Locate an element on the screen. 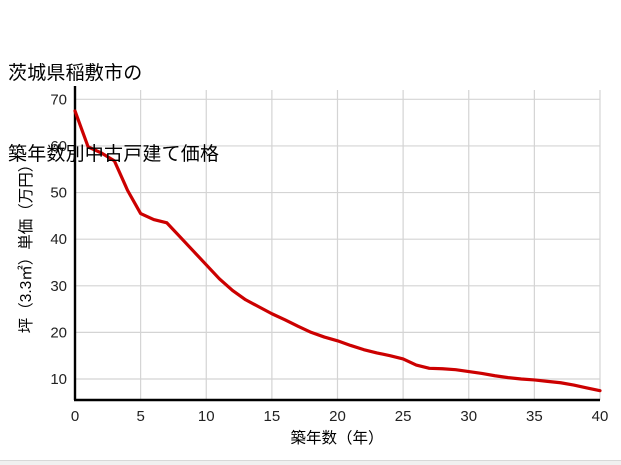 This screenshot has height=465, width=621. x-tick-label: 20 is located at coordinates (337, 416).